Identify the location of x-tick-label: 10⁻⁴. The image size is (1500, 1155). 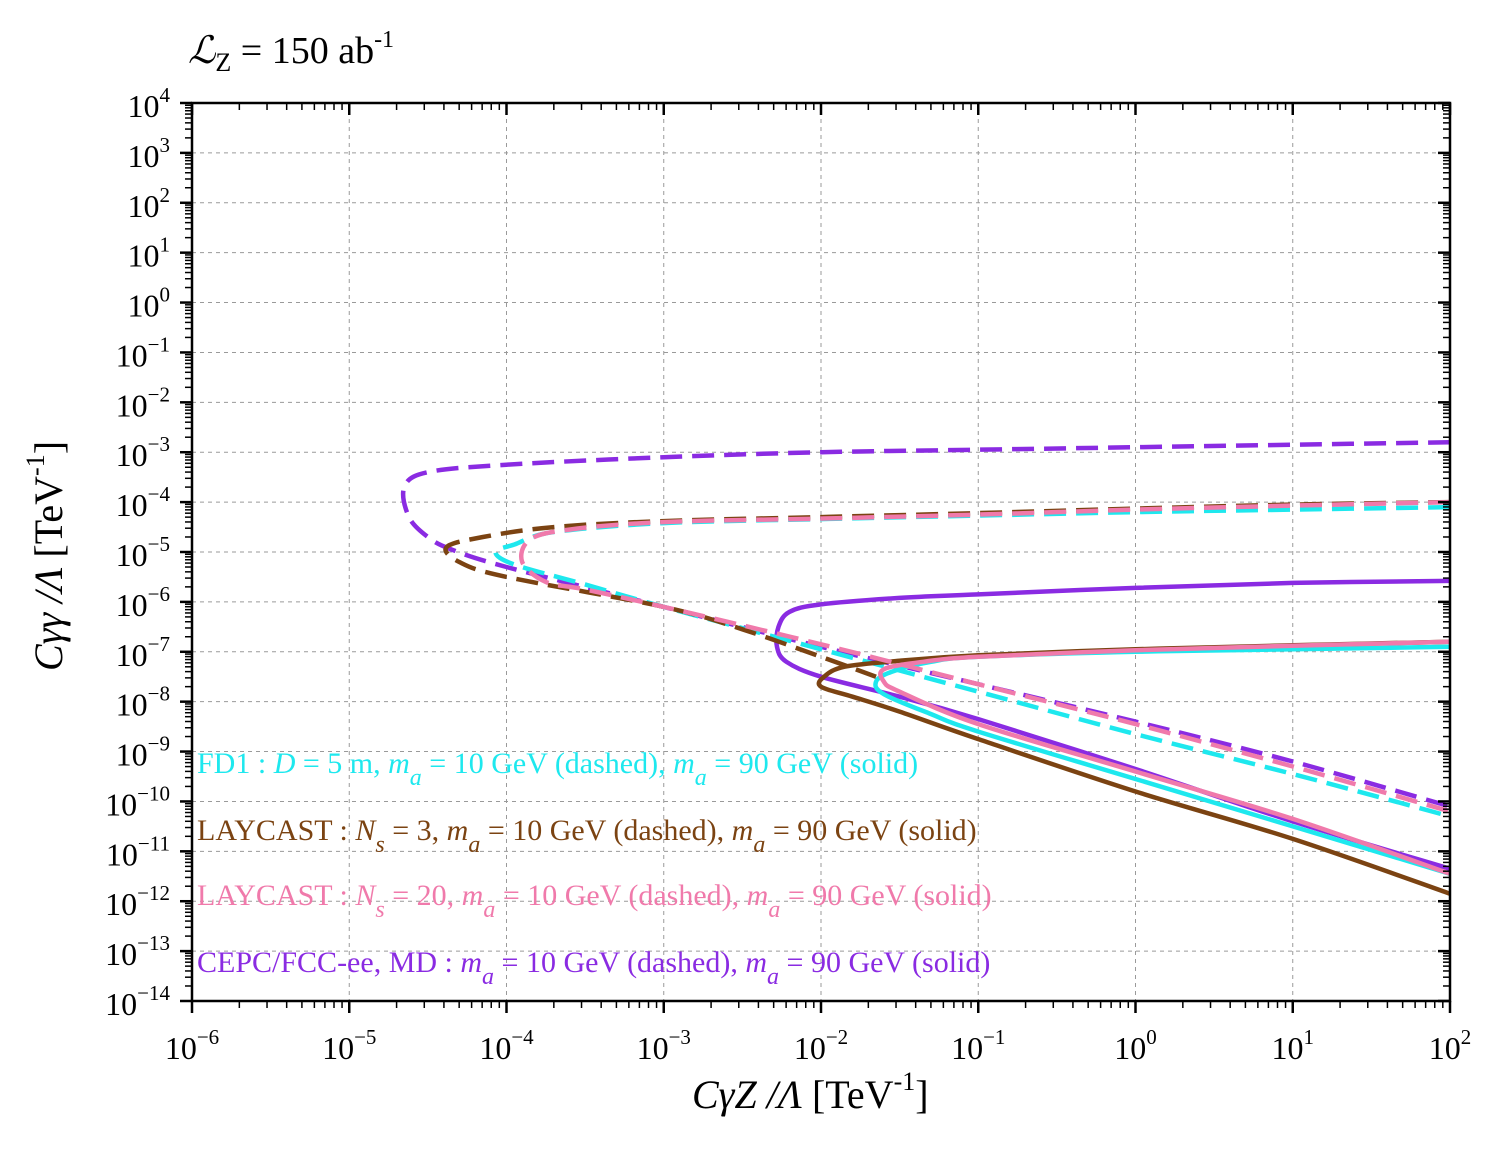
(506, 1045).